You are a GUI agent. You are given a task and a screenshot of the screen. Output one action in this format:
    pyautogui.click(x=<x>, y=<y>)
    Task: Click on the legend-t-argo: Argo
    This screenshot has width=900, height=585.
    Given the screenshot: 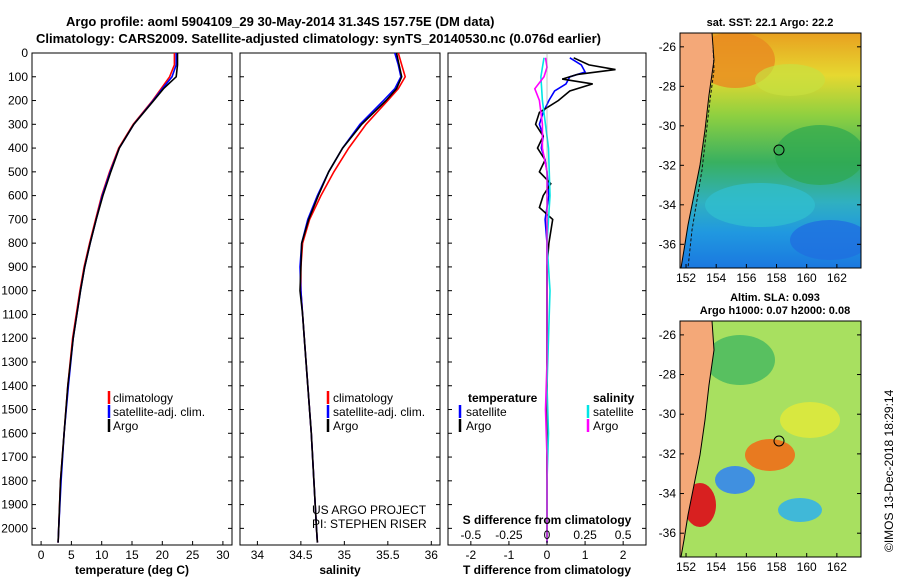 What is the action you would take?
    pyautogui.click(x=479, y=426)
    